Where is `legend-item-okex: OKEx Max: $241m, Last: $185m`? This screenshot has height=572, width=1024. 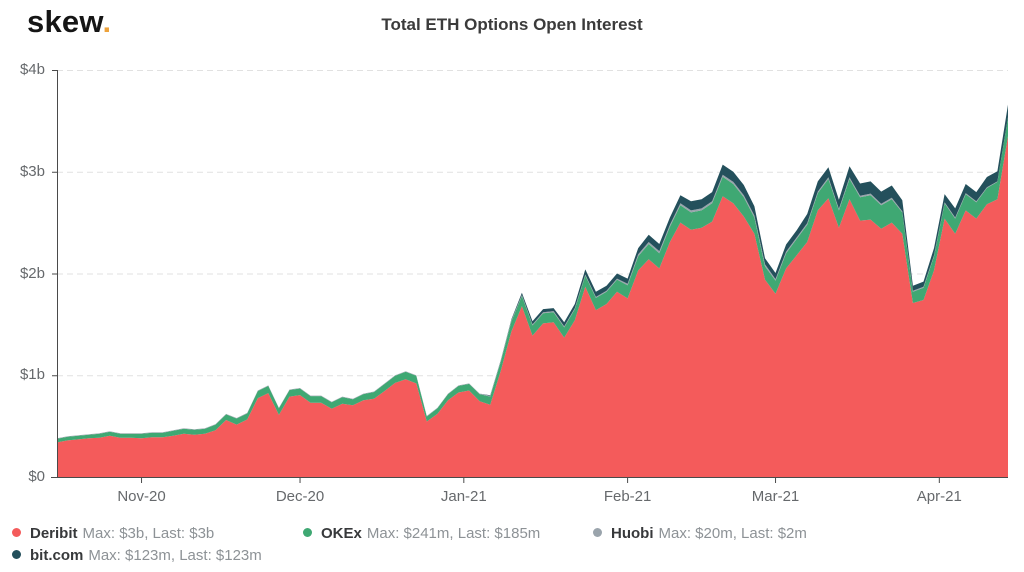 legend-item-okex: OKEx Max: $241m, Last: $185m is located at coordinates (421, 533).